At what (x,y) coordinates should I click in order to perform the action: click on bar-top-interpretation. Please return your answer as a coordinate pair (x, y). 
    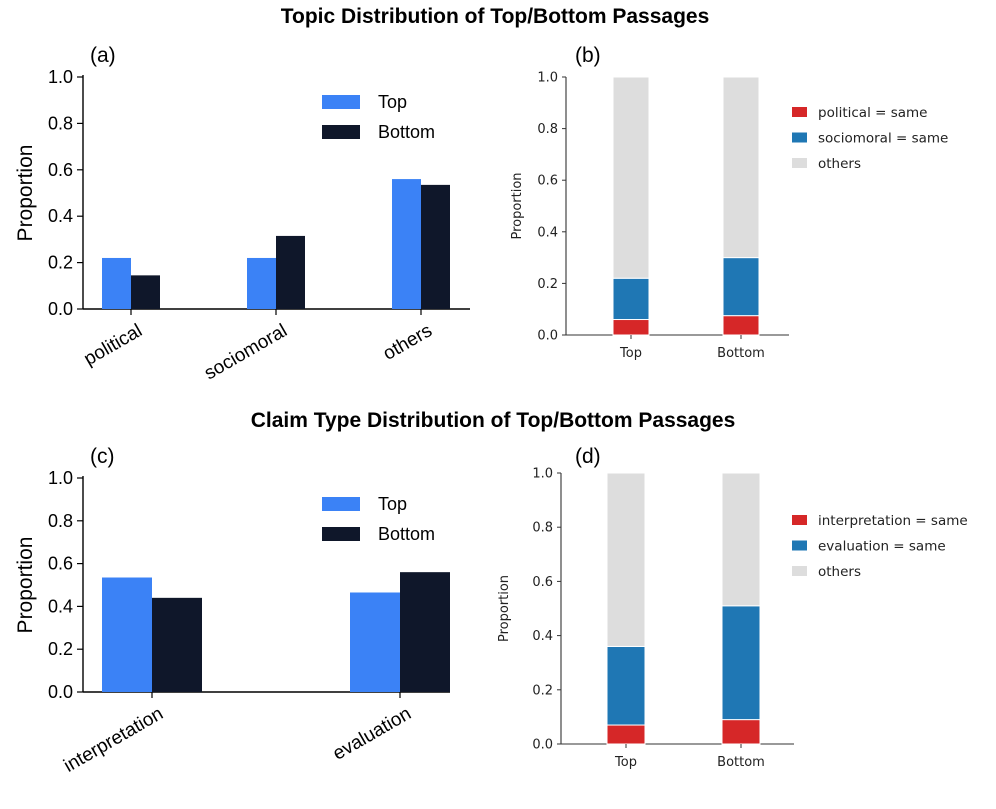
    Looking at the image, I should click on (127, 634).